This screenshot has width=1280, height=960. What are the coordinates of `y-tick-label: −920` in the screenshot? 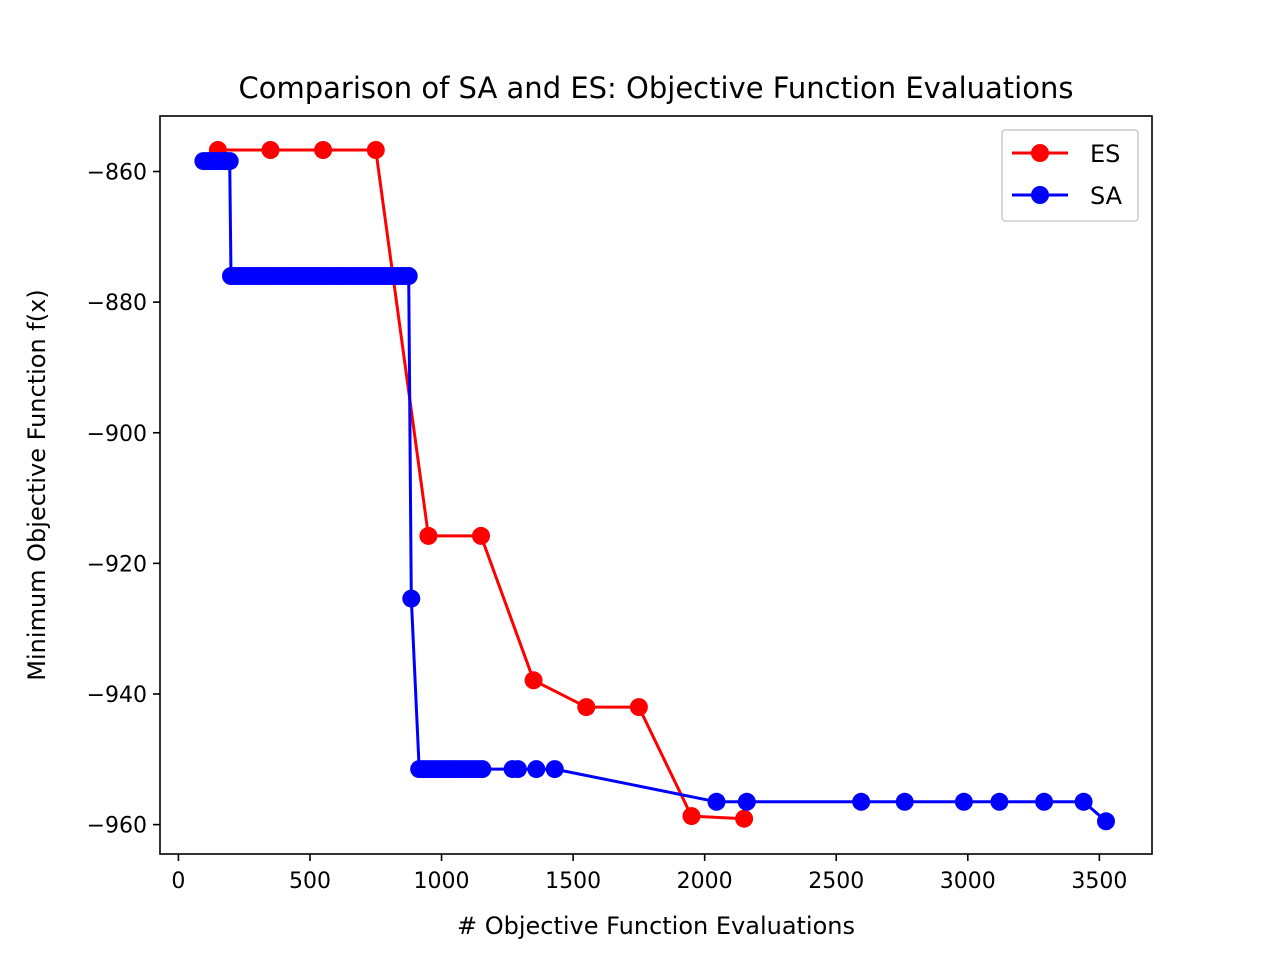 It's located at (117, 564).